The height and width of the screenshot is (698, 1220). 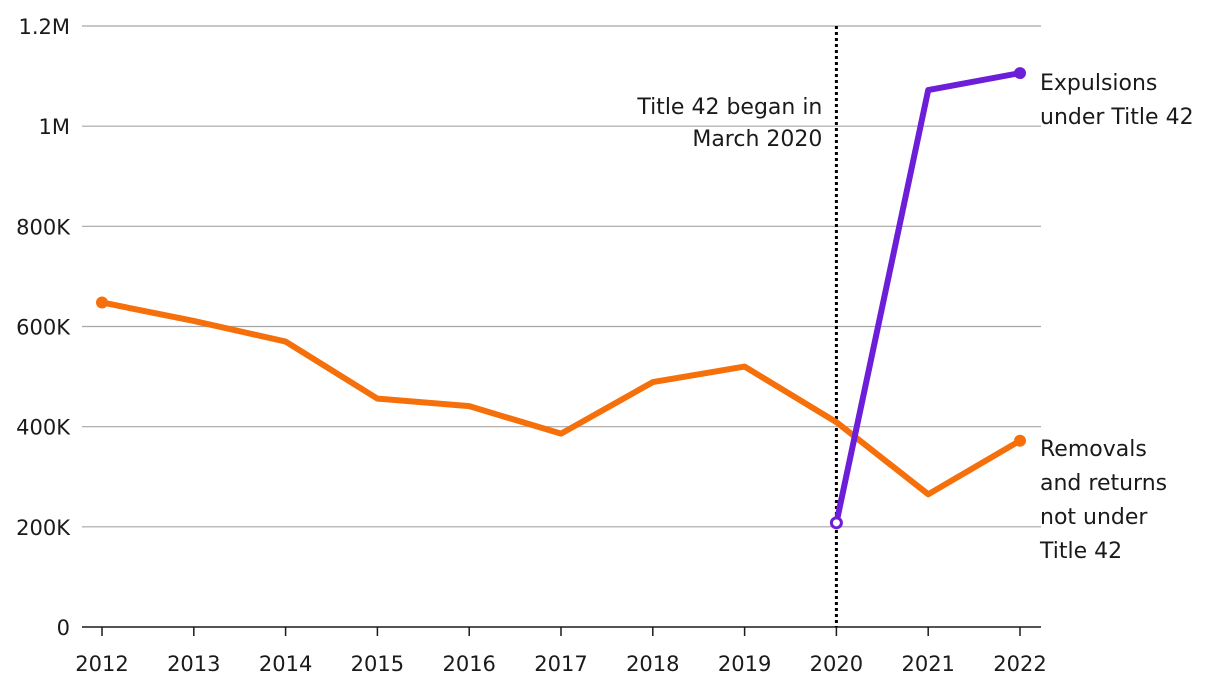 I want to click on x-tick-label: 2012, so click(x=101, y=664).